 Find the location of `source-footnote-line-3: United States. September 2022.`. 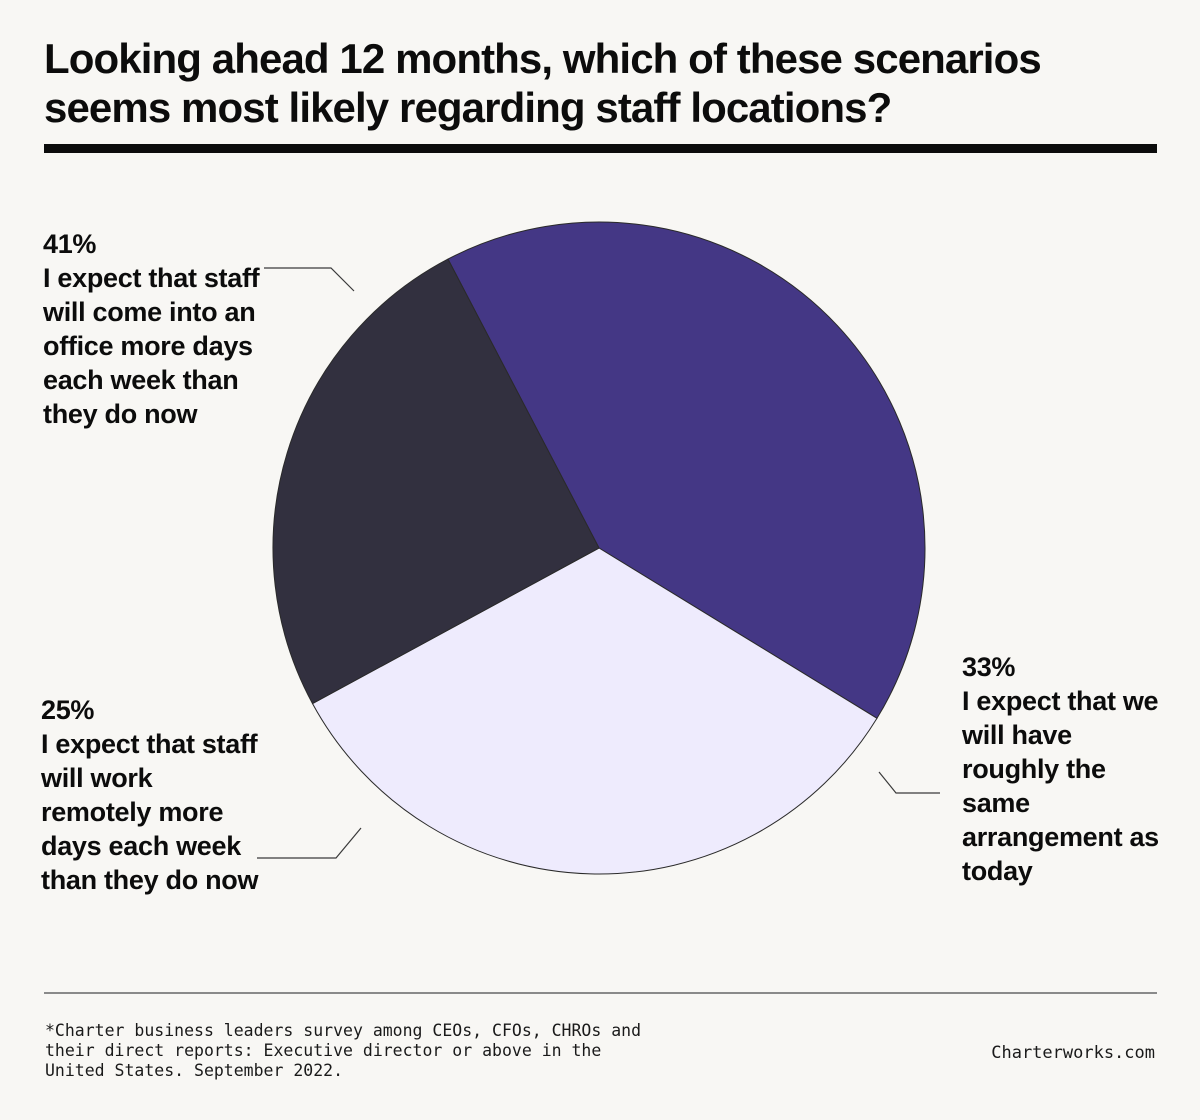

source-footnote-line-3: United States. September 2022. is located at coordinates (194, 1070).